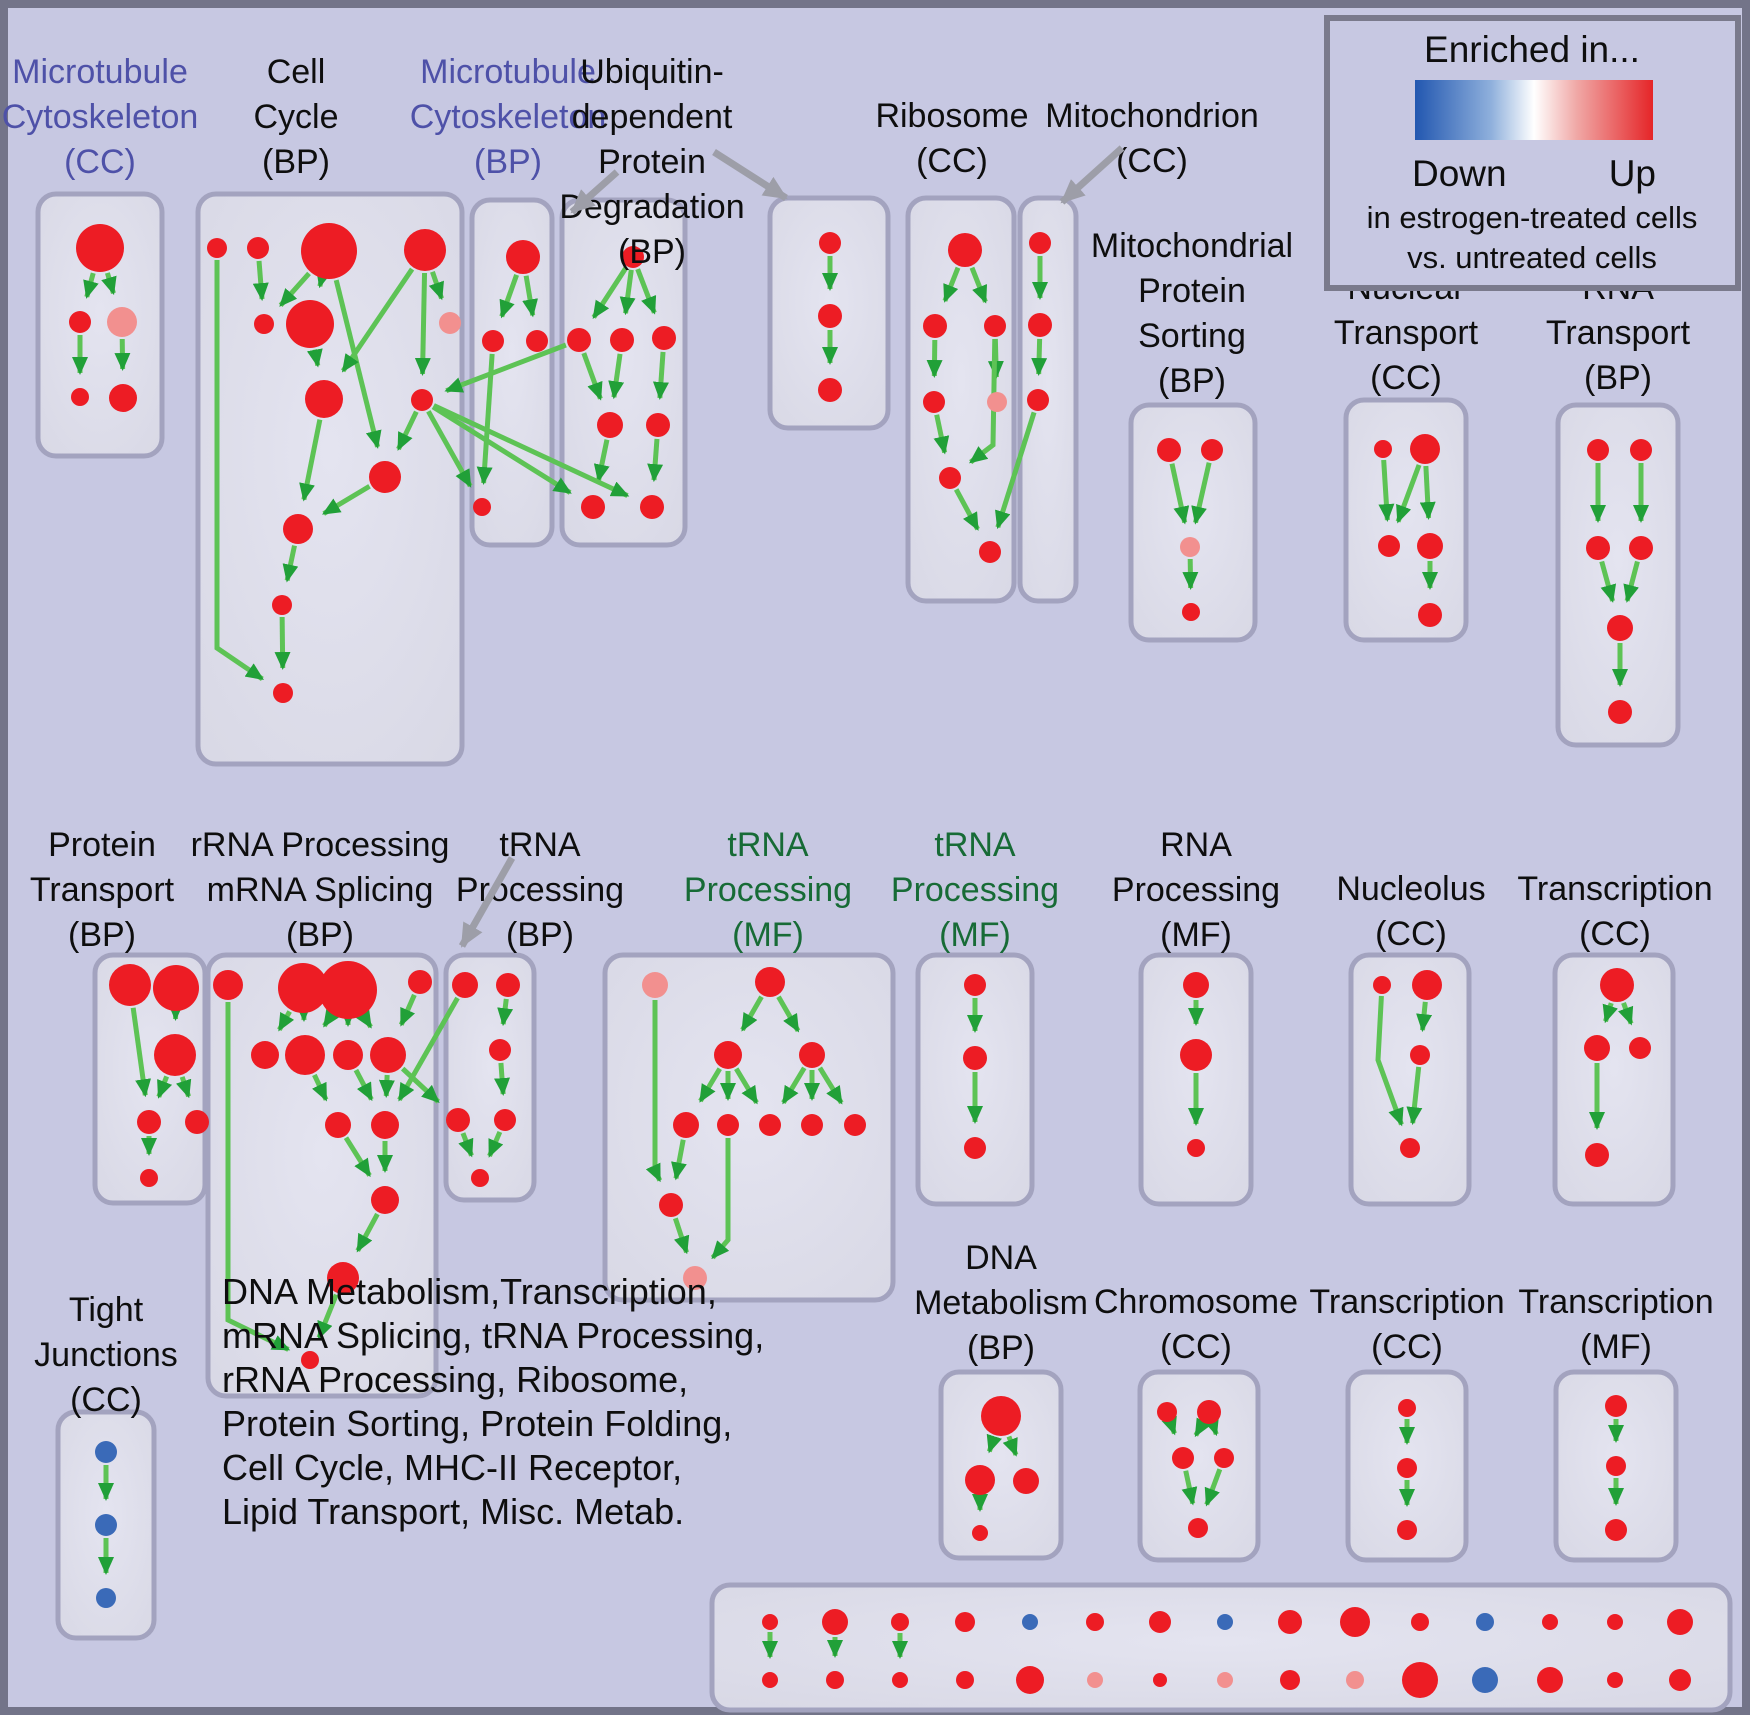 The image size is (1750, 1715). I want to click on group-label-rnat-line-2: Transport, so click(1618, 333).